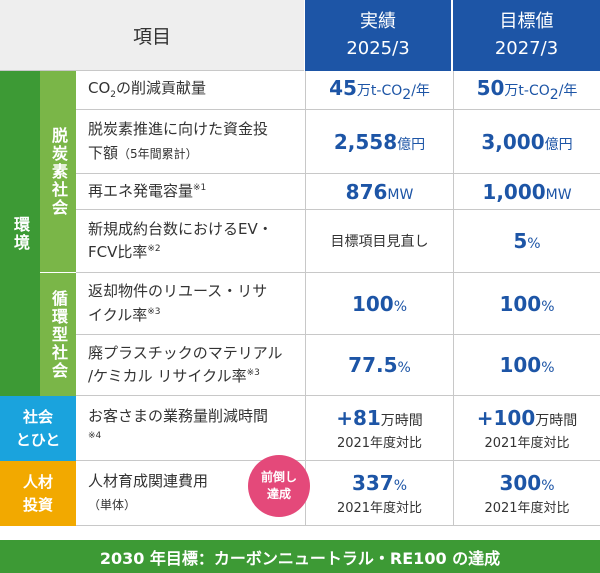 Image resolution: width=600 pixels, height=573 pixels. What do you see at coordinates (38, 439) in the screenshot?
I see `category-society-line2: とひと` at bounding box center [38, 439].